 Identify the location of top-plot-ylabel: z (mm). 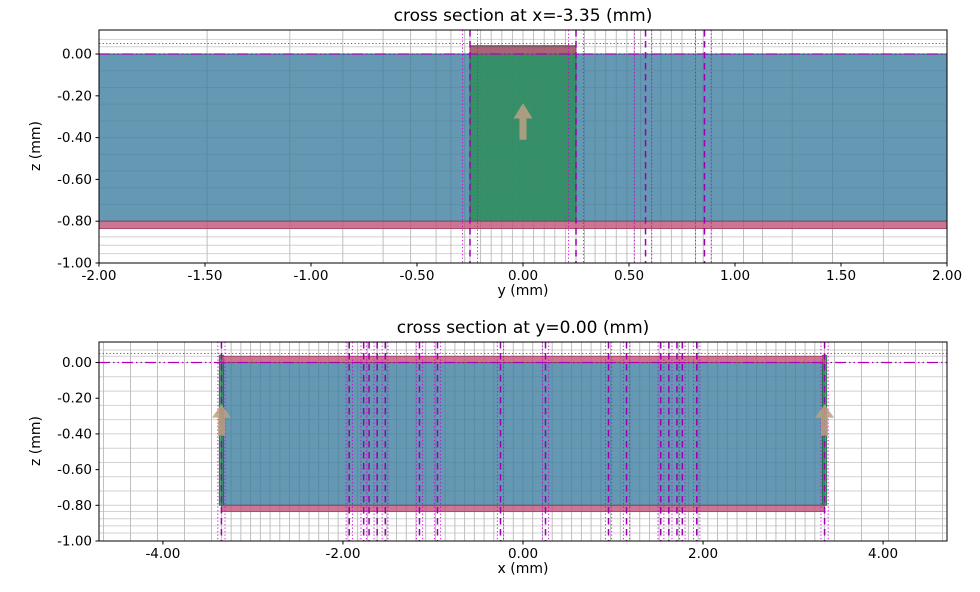
(36, 146).